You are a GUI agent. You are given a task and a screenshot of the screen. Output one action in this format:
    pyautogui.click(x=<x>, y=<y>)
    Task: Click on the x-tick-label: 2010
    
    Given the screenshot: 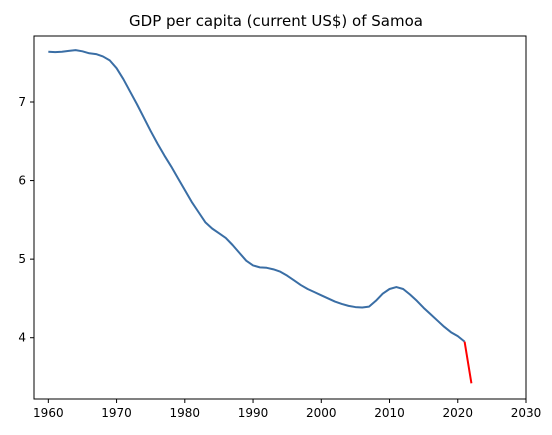 What is the action you would take?
    pyautogui.click(x=389, y=413)
    